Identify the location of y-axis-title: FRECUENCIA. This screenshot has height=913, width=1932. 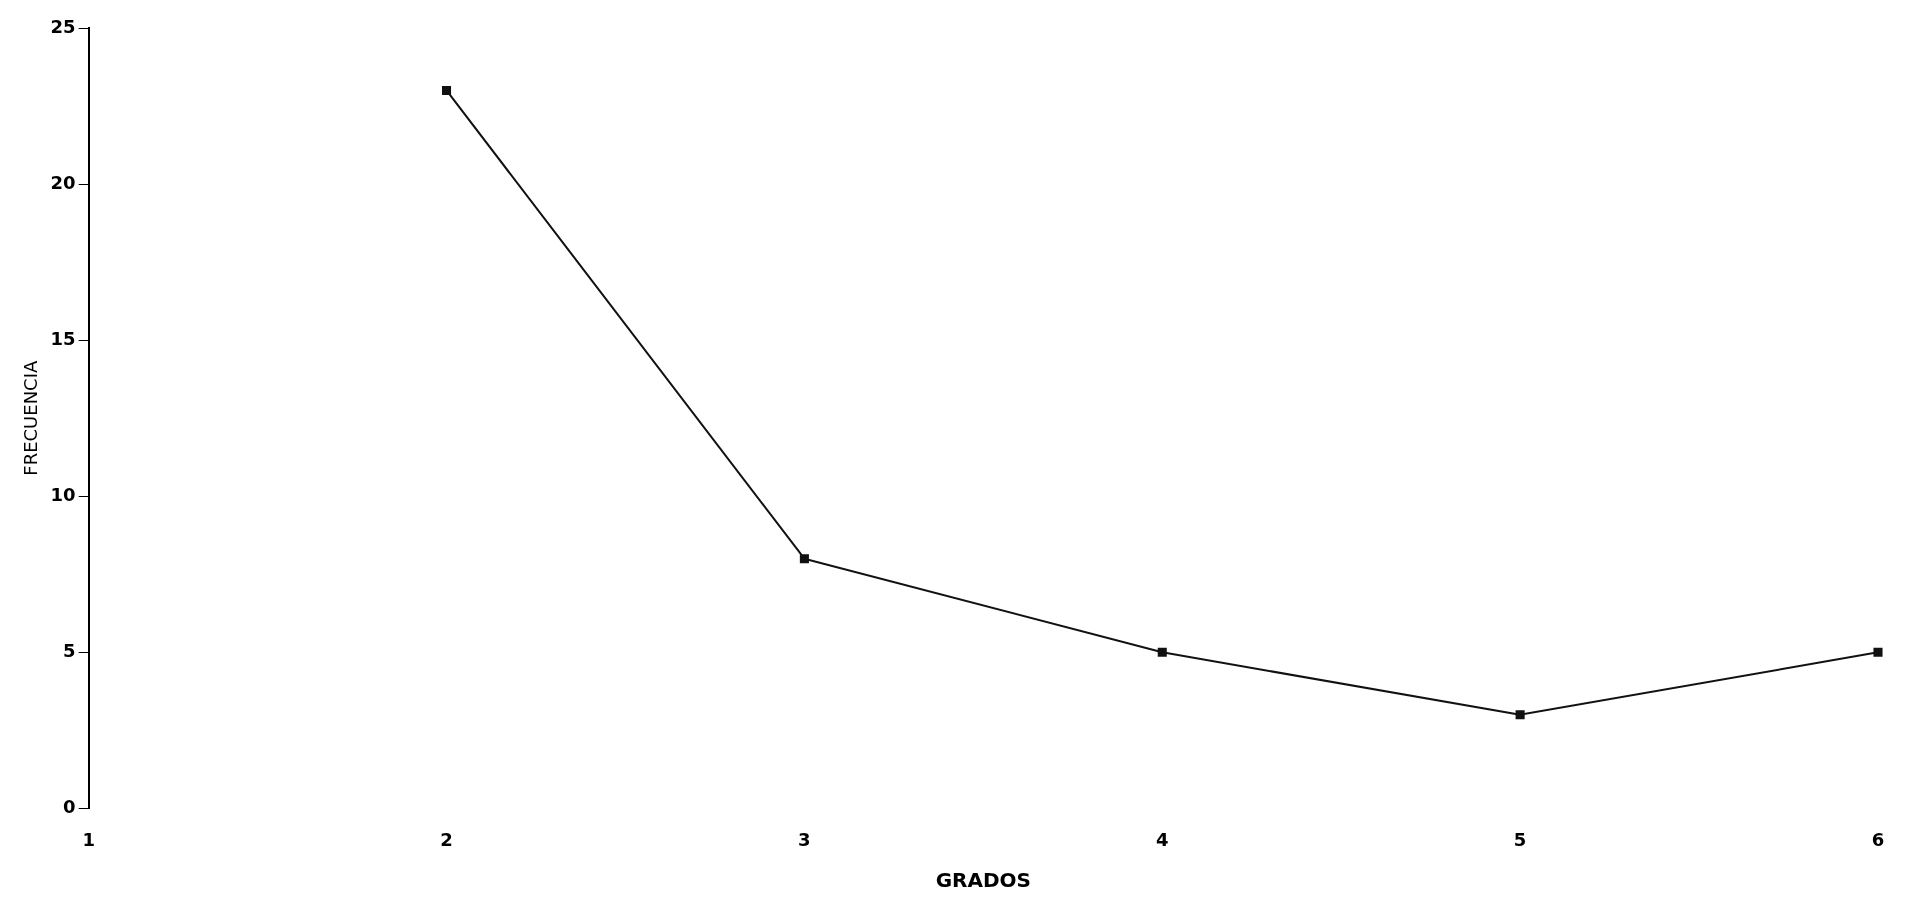
(31, 418).